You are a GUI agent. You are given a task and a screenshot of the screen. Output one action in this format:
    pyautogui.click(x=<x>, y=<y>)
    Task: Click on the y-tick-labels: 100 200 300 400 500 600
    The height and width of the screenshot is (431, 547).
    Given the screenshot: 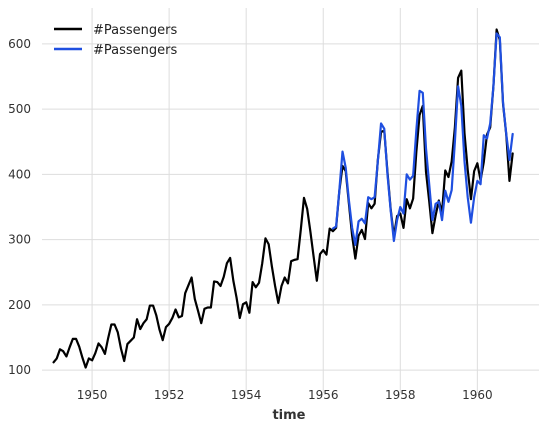 What is the action you would take?
    pyautogui.click(x=19, y=207)
    